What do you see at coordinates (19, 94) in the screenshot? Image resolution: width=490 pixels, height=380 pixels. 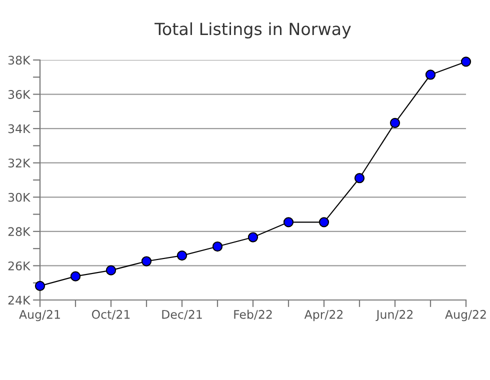 I see `y-tick-label: 36K` at bounding box center [19, 94].